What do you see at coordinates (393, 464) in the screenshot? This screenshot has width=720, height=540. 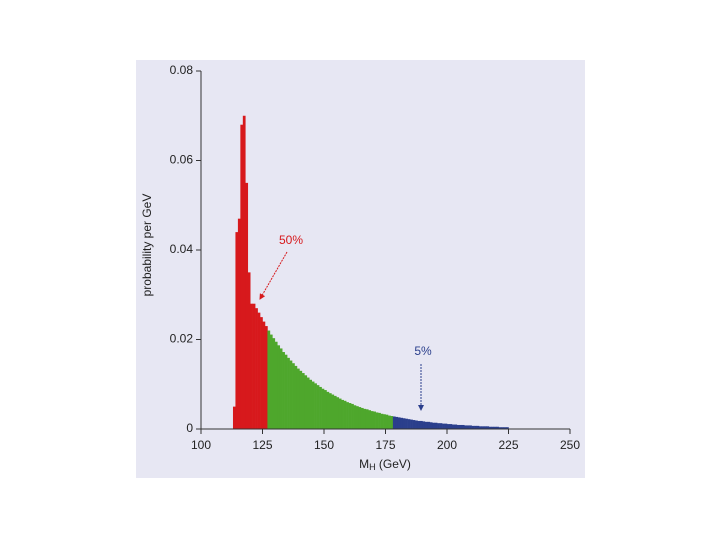 I see `x-label-unit: (GeV)` at bounding box center [393, 464].